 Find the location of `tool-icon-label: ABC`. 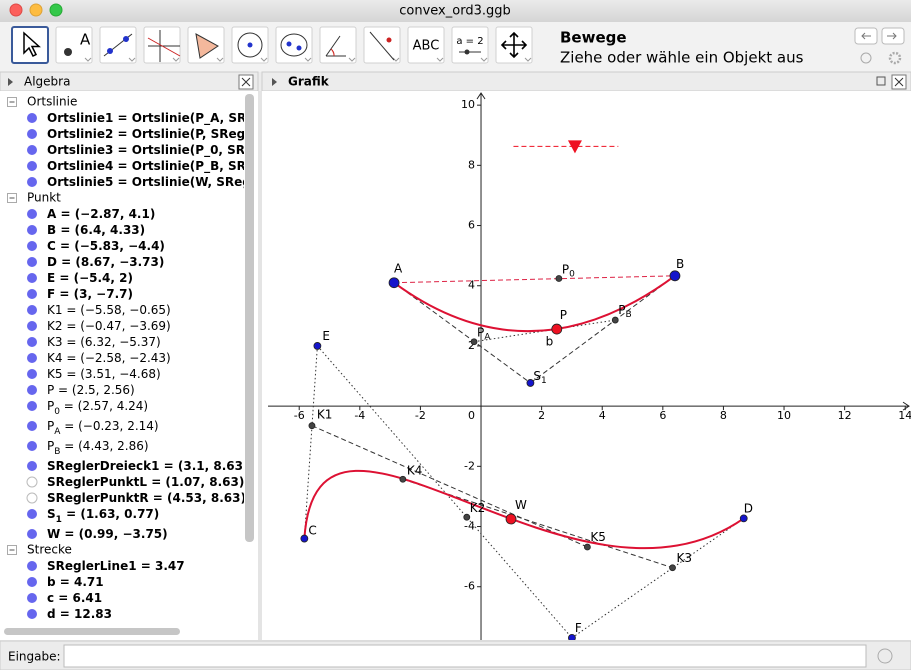

tool-icon-label: ABC is located at coordinates (426, 46).